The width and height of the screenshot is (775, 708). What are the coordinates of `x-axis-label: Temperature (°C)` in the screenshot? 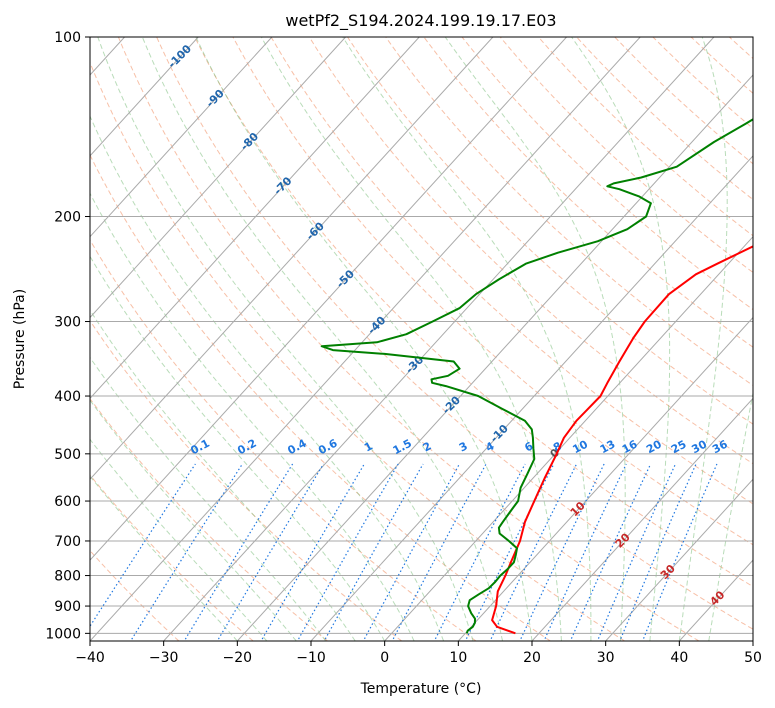 It's located at (421, 689).